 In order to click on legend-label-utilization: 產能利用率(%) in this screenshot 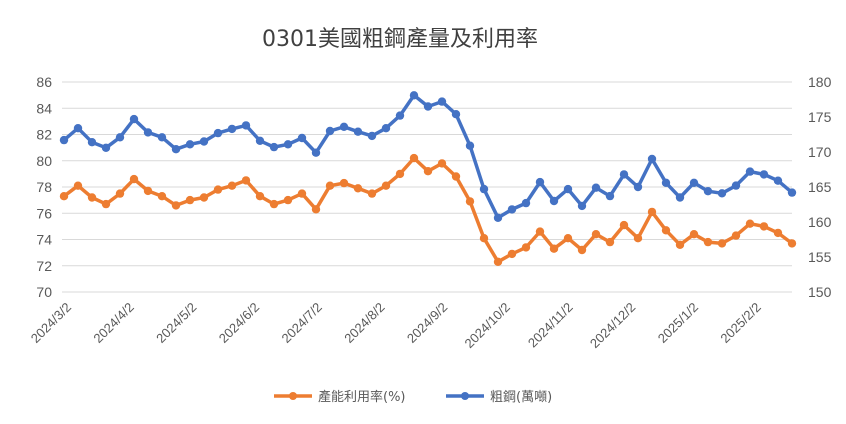, I will do `click(362, 397)`.